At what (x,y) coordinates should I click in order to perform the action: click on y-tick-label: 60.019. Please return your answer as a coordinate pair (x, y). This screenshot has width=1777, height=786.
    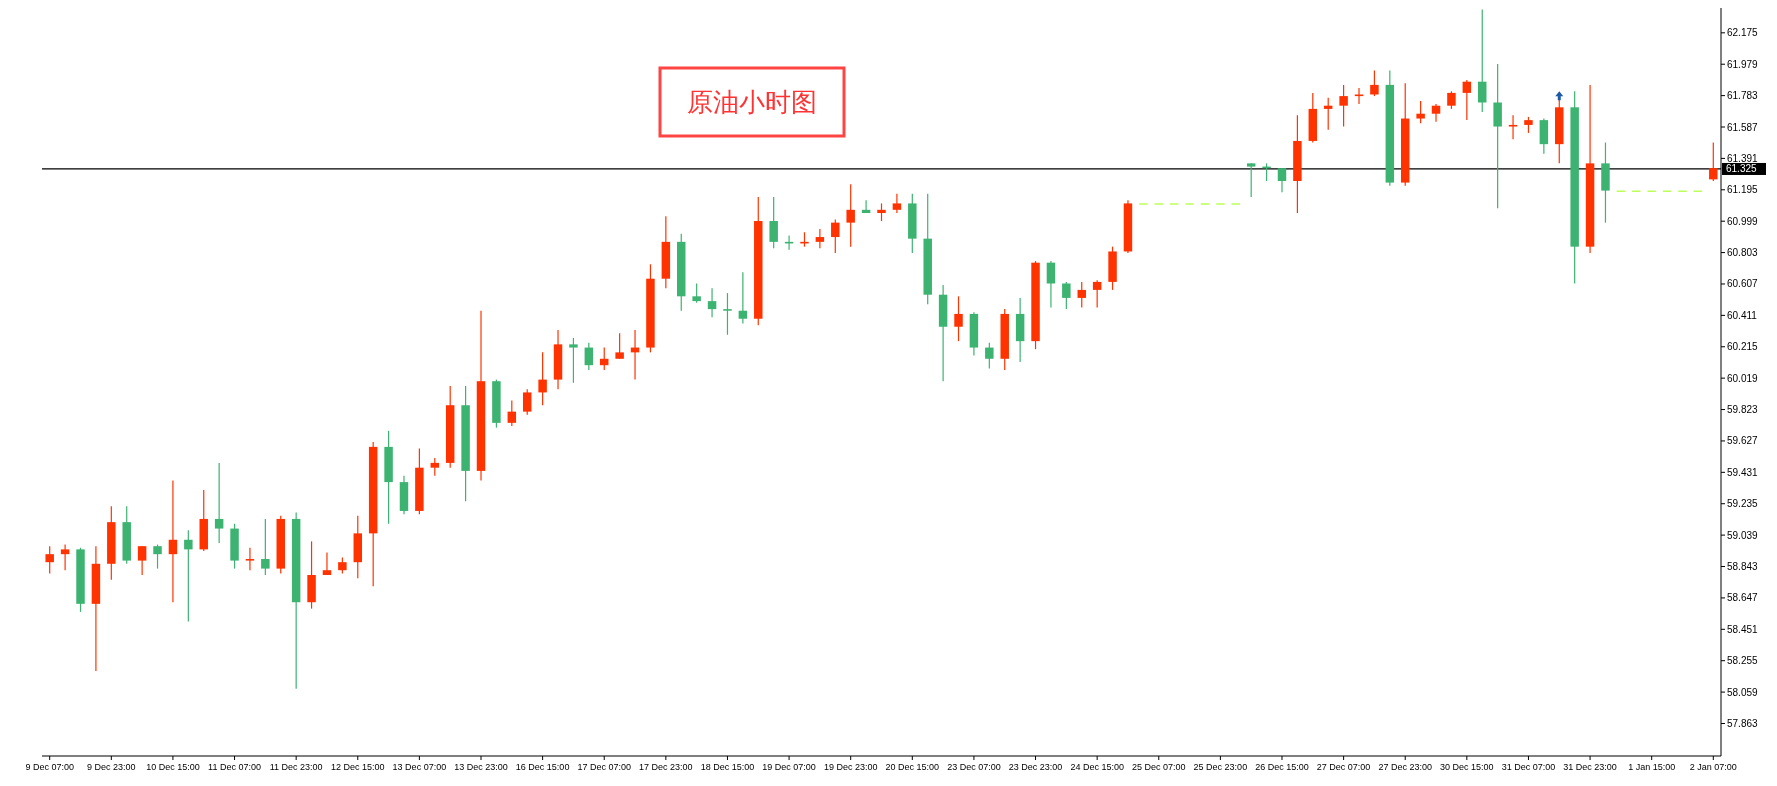
    Looking at the image, I should click on (1743, 378).